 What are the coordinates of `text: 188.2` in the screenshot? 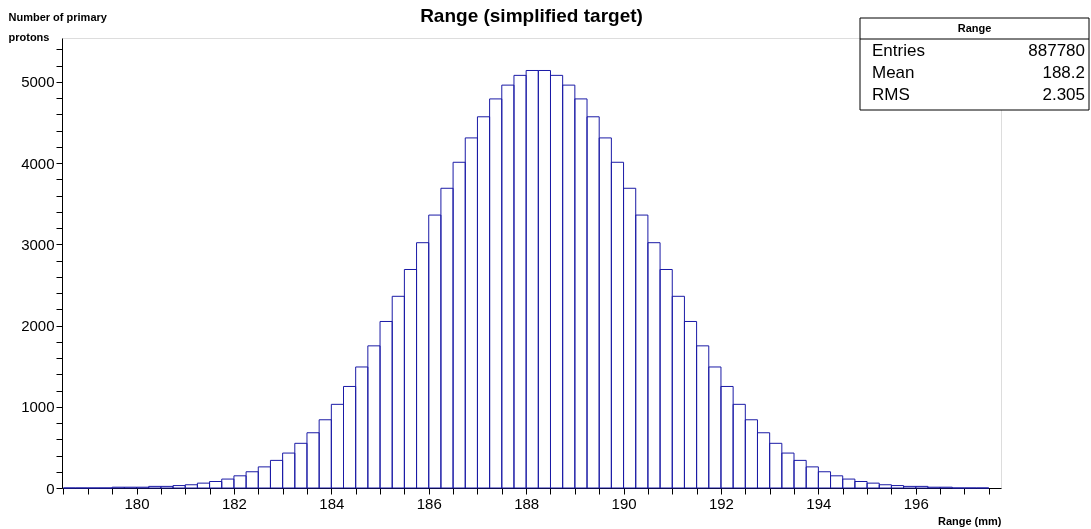 It's located at (1063, 72).